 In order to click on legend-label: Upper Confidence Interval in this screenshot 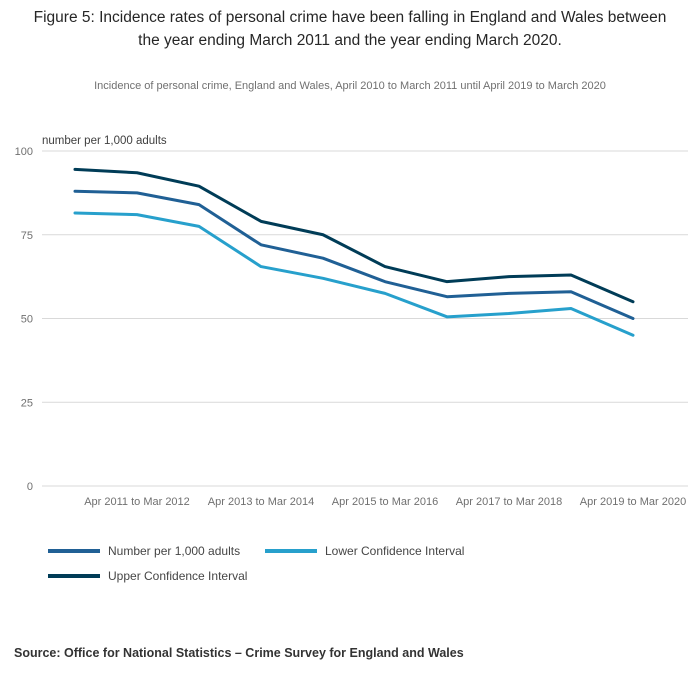, I will do `click(178, 575)`.